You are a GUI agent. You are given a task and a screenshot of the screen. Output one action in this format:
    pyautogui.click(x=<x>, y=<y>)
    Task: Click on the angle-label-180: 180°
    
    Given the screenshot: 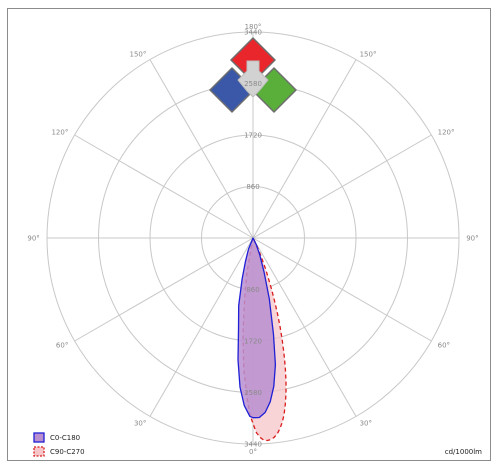 What is the action you would take?
    pyautogui.click(x=253, y=27)
    